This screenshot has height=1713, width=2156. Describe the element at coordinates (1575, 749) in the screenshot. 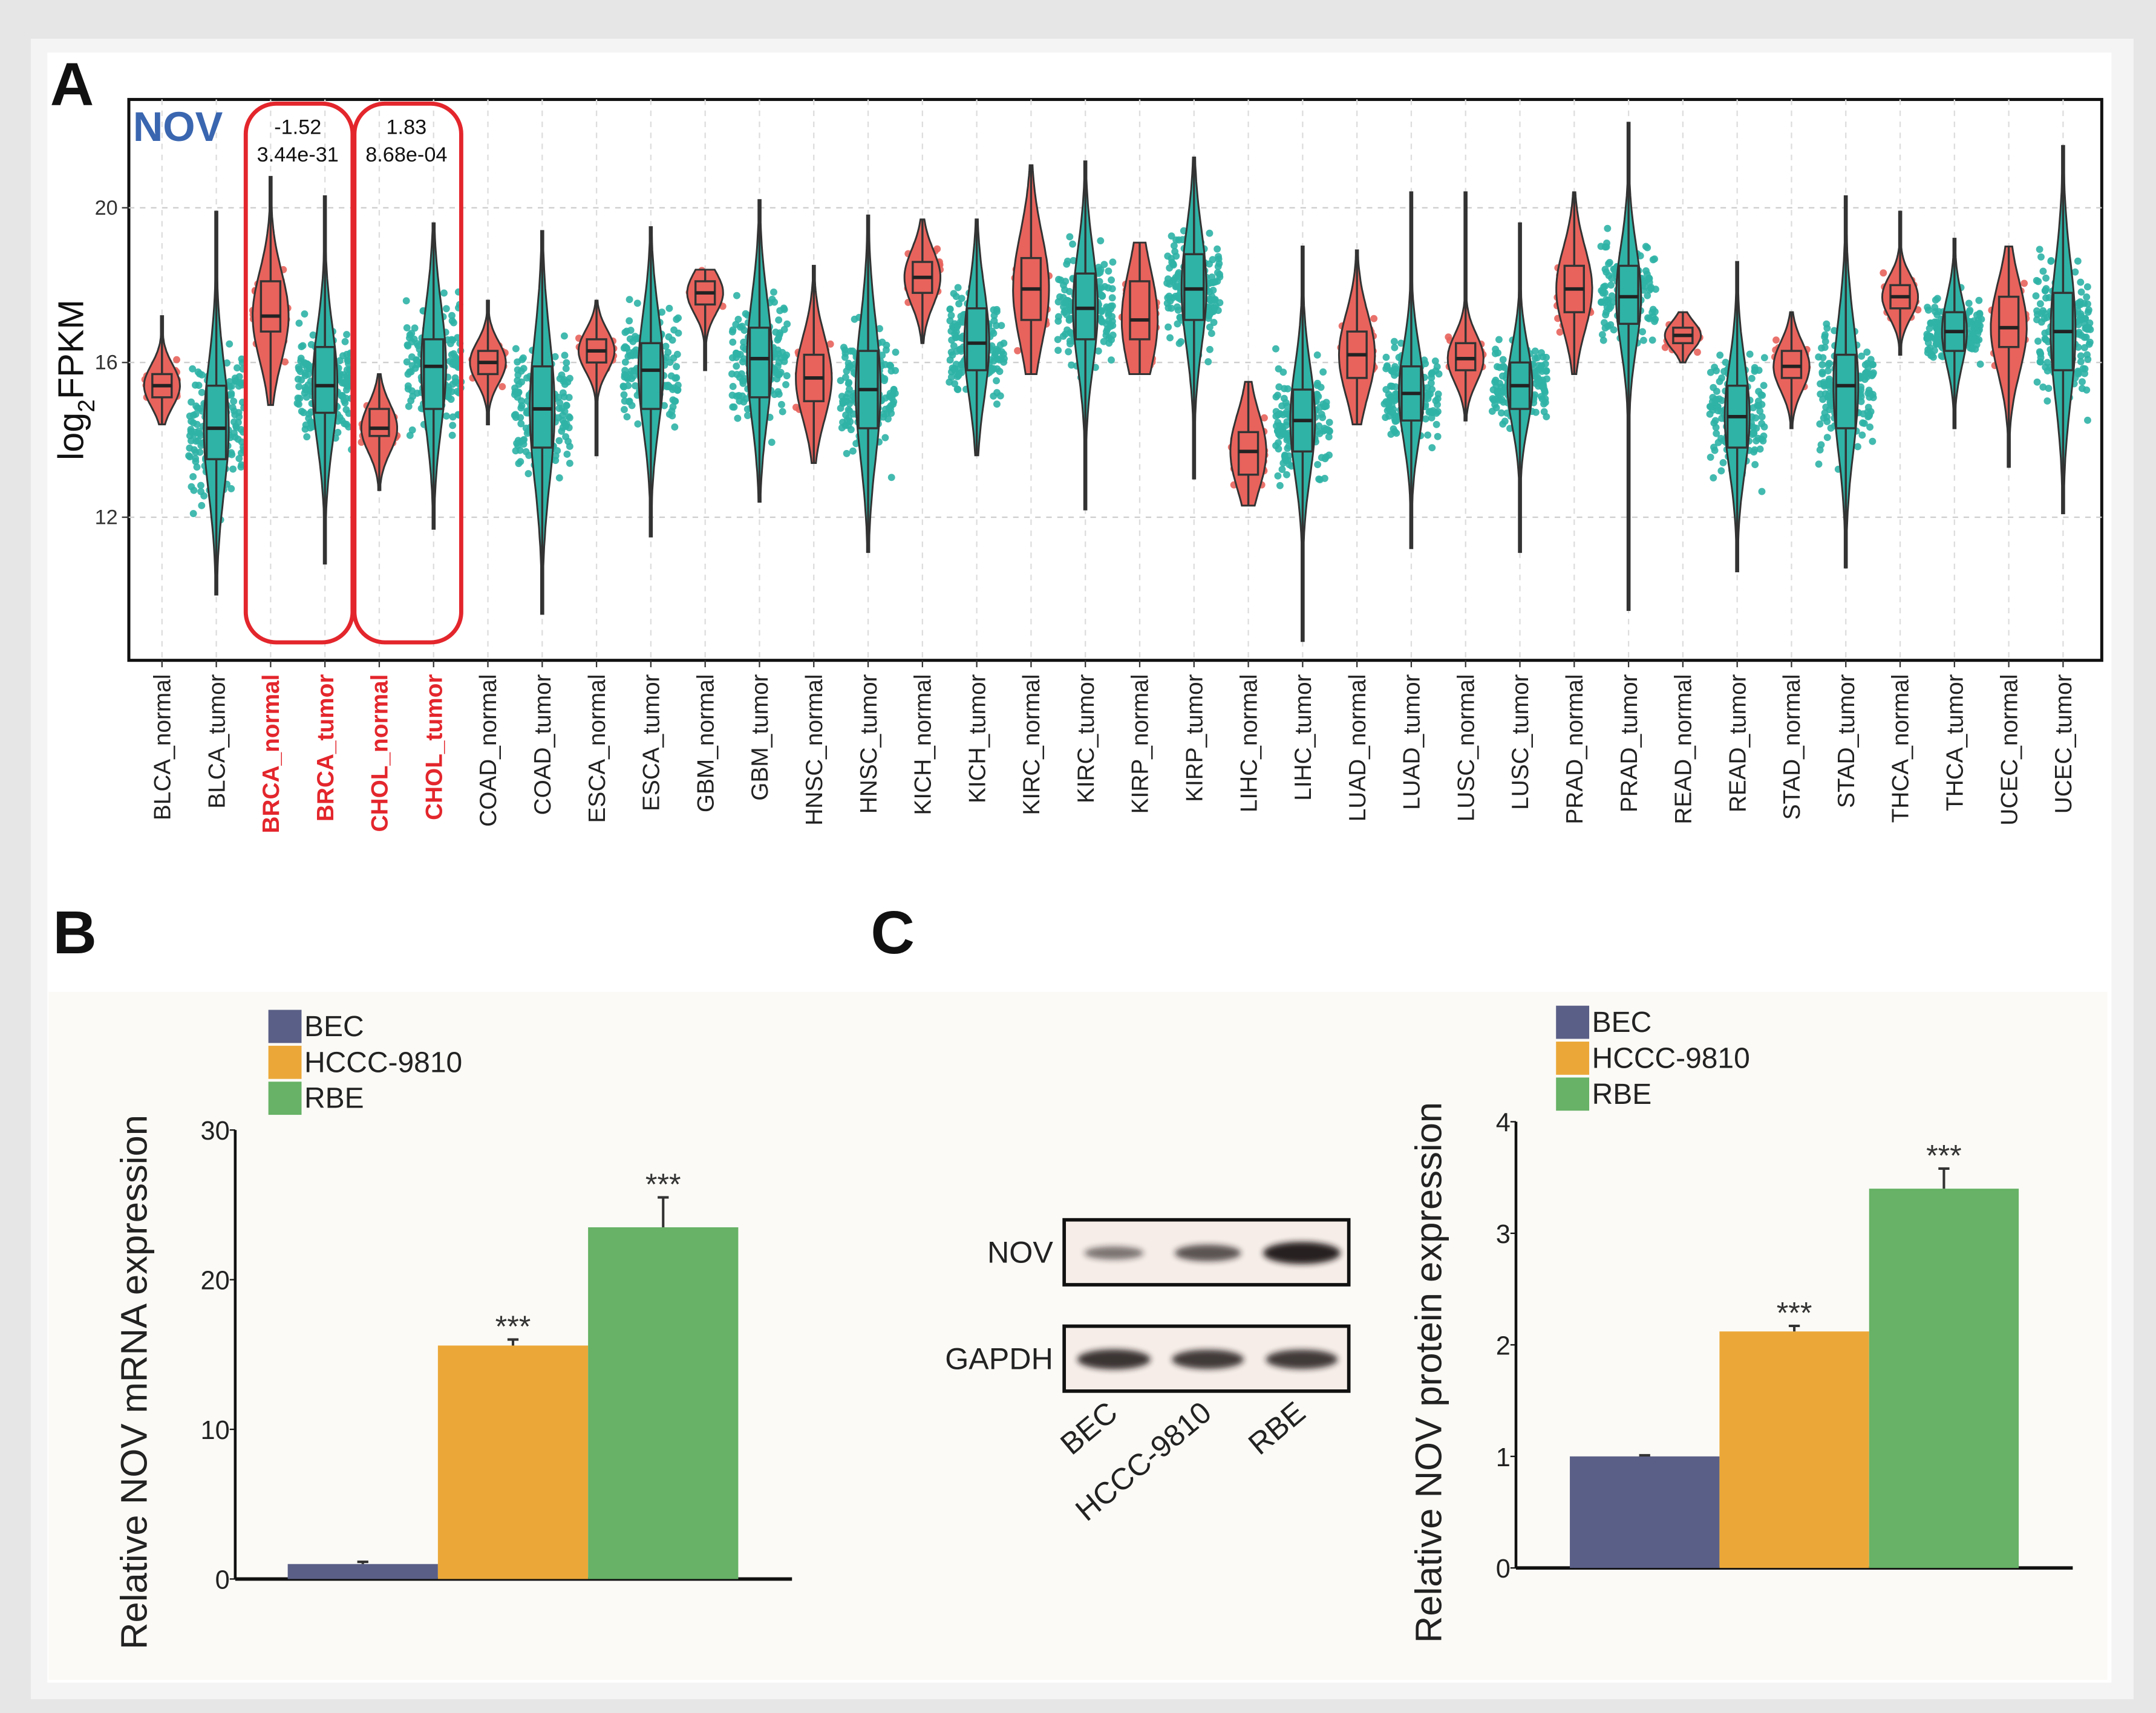

I see `x-tick-label: PRAD_normal` at that location.